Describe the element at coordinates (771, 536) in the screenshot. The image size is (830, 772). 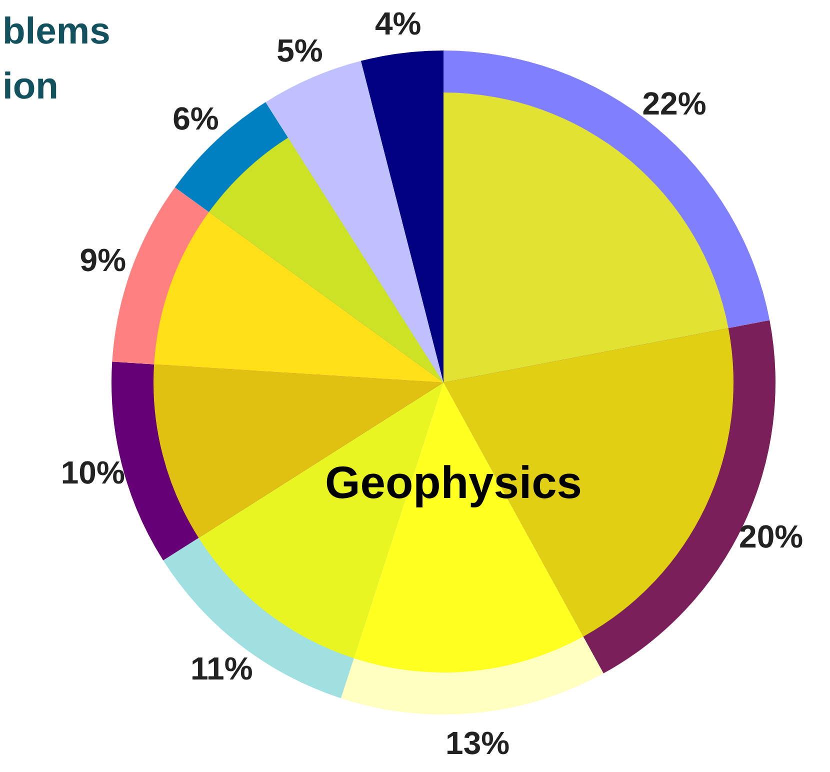
I see `data-label: 20%` at that location.